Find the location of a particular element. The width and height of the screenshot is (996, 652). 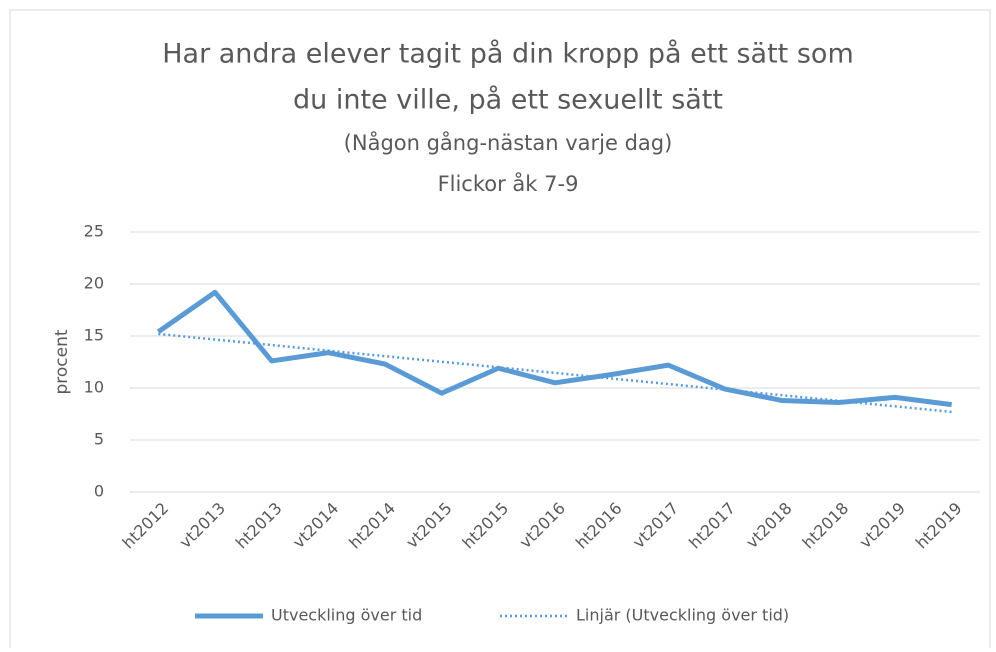

legend-label: Linjär (Utveckling över tid) is located at coordinates (682, 615).